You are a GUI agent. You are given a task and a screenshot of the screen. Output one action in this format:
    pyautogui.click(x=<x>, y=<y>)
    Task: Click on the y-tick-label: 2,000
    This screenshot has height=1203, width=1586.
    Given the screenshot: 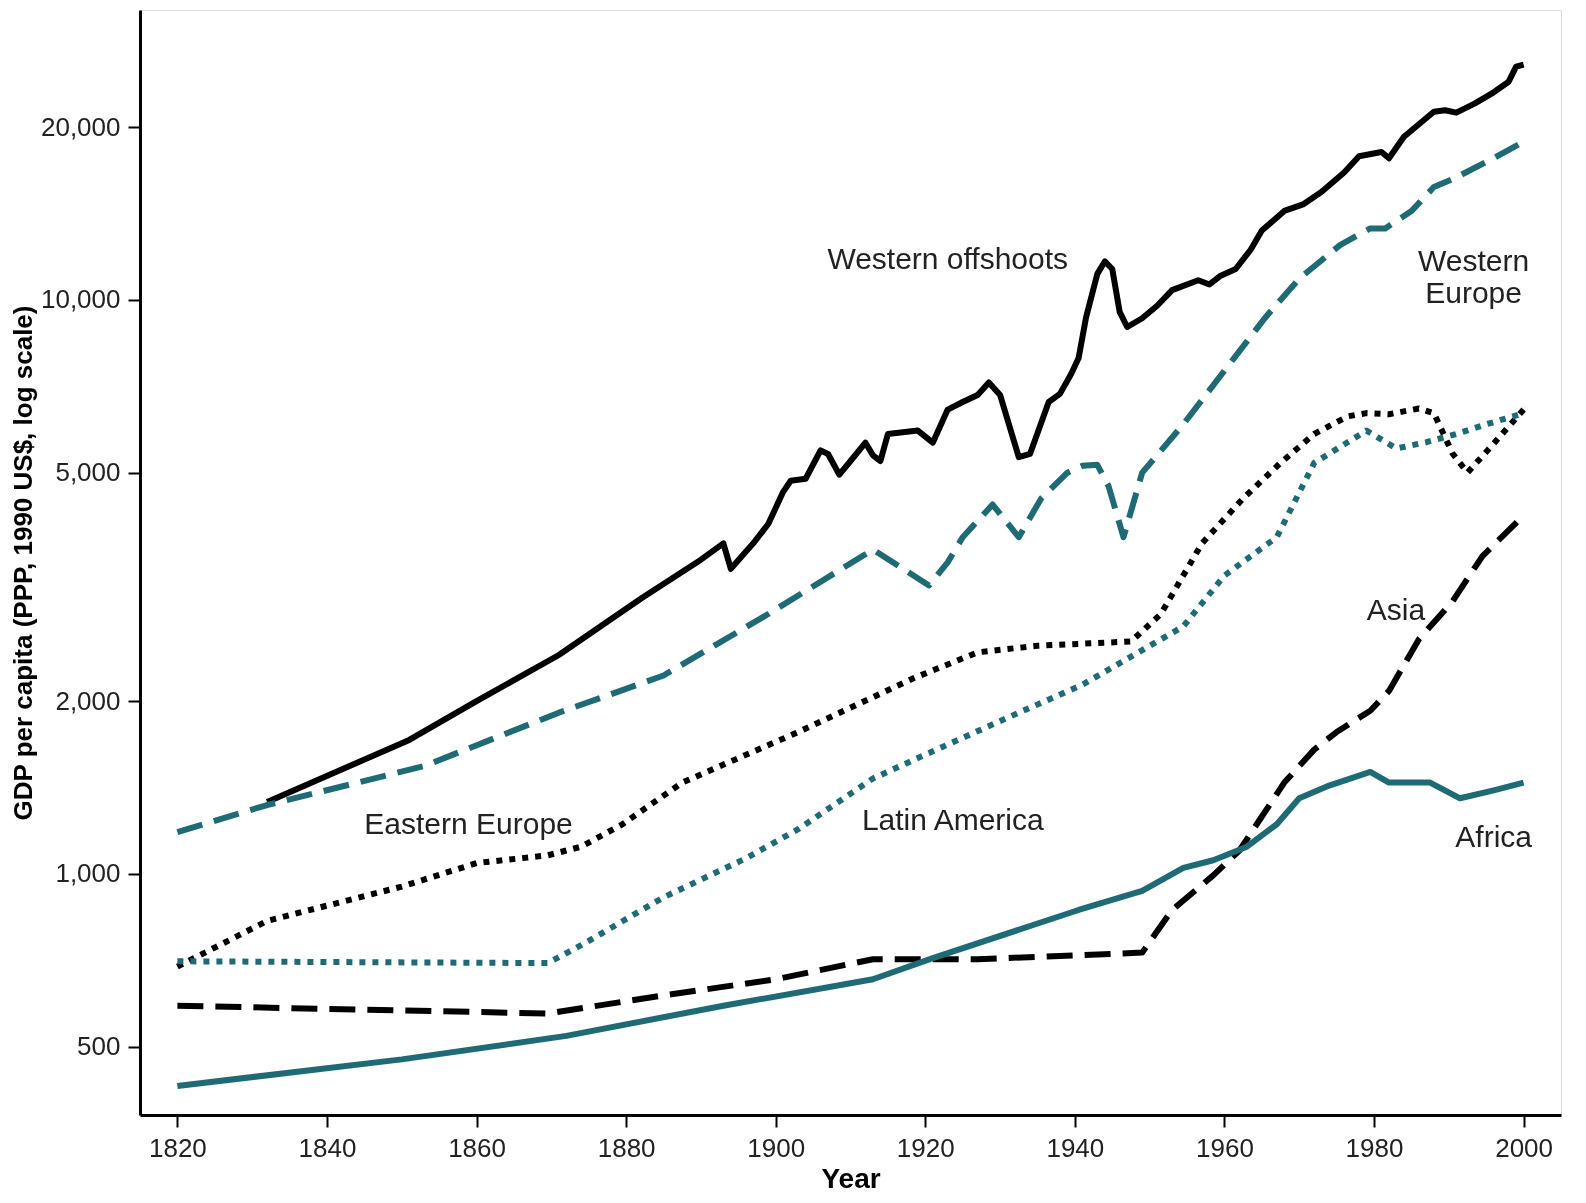 What is the action you would take?
    pyautogui.click(x=88, y=700)
    